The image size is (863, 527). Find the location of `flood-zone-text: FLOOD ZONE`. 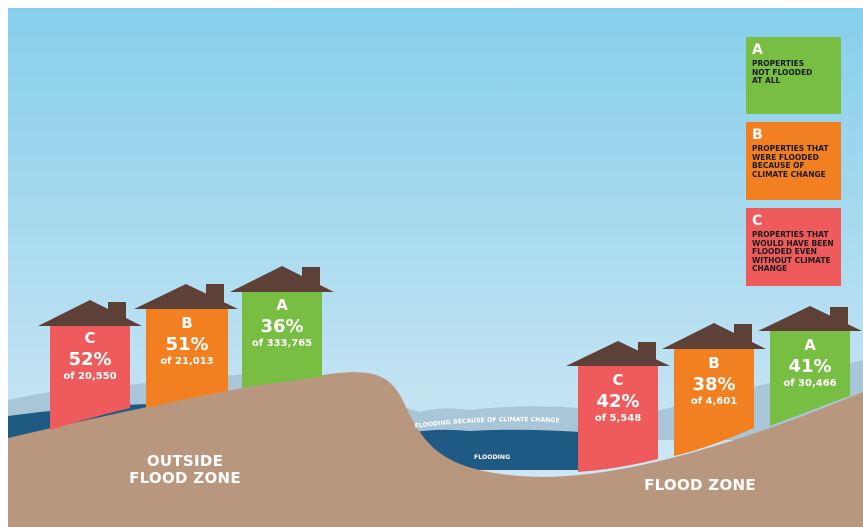

flood-zone-text: FLOOD ZONE is located at coordinates (700, 485).